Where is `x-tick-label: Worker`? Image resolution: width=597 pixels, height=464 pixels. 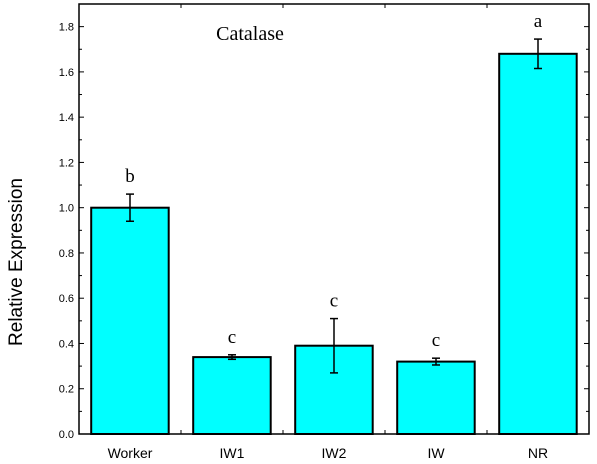
x-tick-label: Worker is located at coordinates (130, 453).